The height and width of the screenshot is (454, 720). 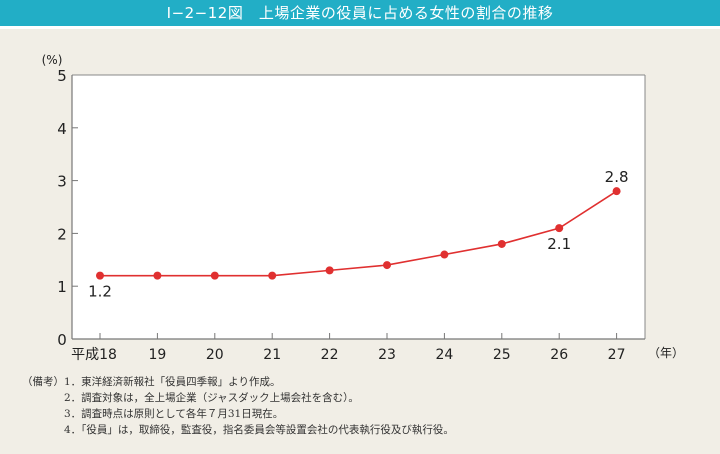 I want to click on y-tick-label: 3, so click(x=62, y=182).